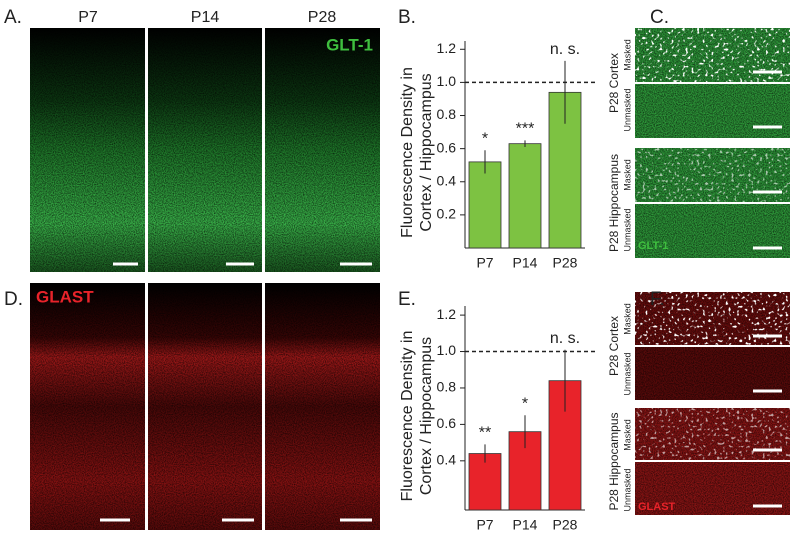  What do you see at coordinates (13, 299) in the screenshot?
I see `panel-label: D.` at bounding box center [13, 299].